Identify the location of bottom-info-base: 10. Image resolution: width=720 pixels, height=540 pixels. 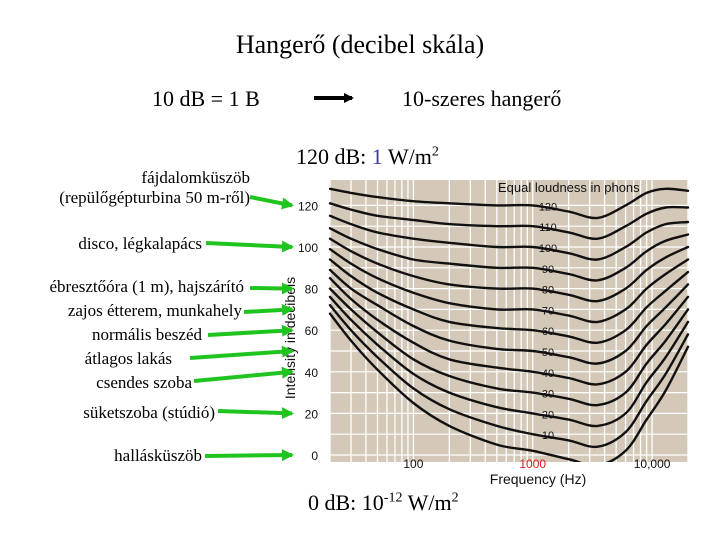
(372, 502).